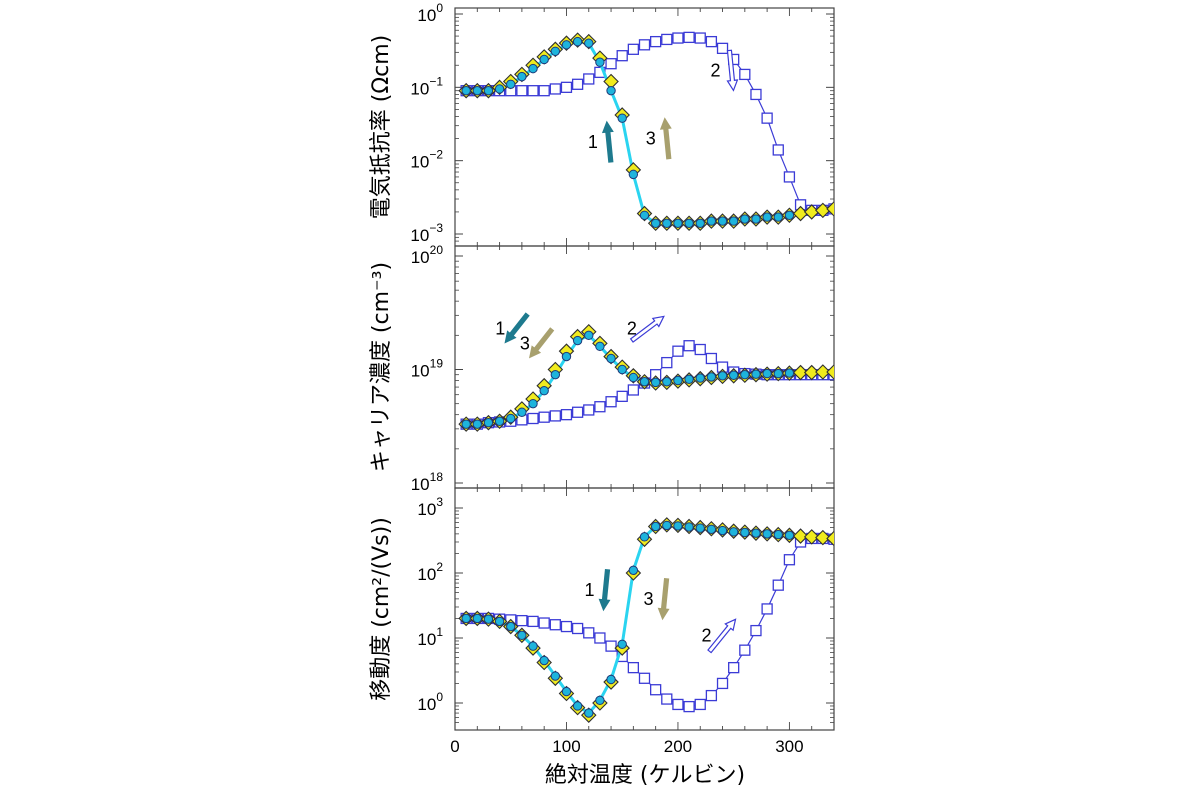 The width and height of the screenshot is (1200, 800). What do you see at coordinates (626, 746) in the screenshot?
I see `x-axis: 0 100 200 300` at bounding box center [626, 746].